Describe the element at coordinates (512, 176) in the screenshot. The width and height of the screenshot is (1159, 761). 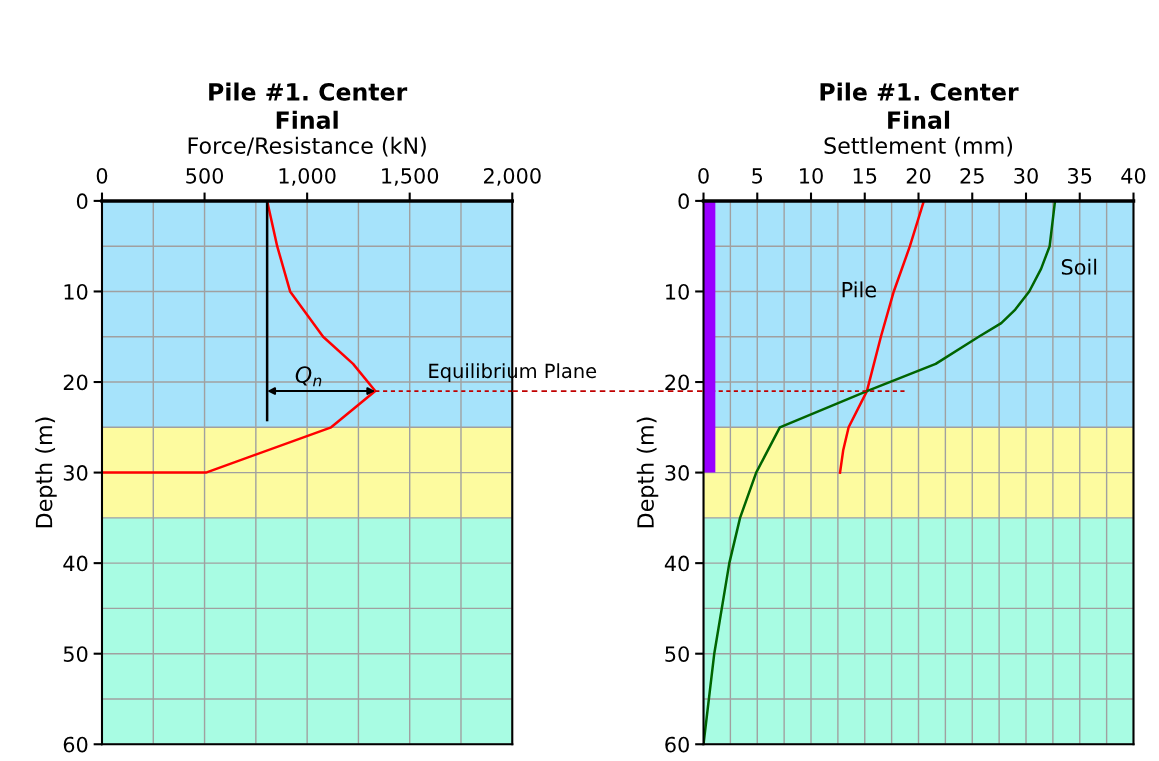
I see `x-tick-label: 2,000` at that location.